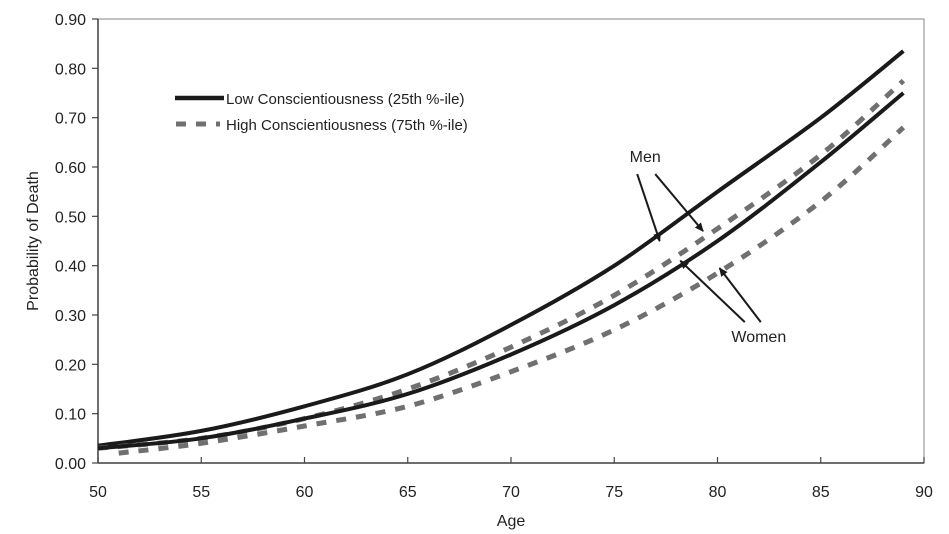 The height and width of the screenshot is (534, 949). What do you see at coordinates (70, 267) in the screenshot?
I see `y-tick-label: 0.40` at bounding box center [70, 267].